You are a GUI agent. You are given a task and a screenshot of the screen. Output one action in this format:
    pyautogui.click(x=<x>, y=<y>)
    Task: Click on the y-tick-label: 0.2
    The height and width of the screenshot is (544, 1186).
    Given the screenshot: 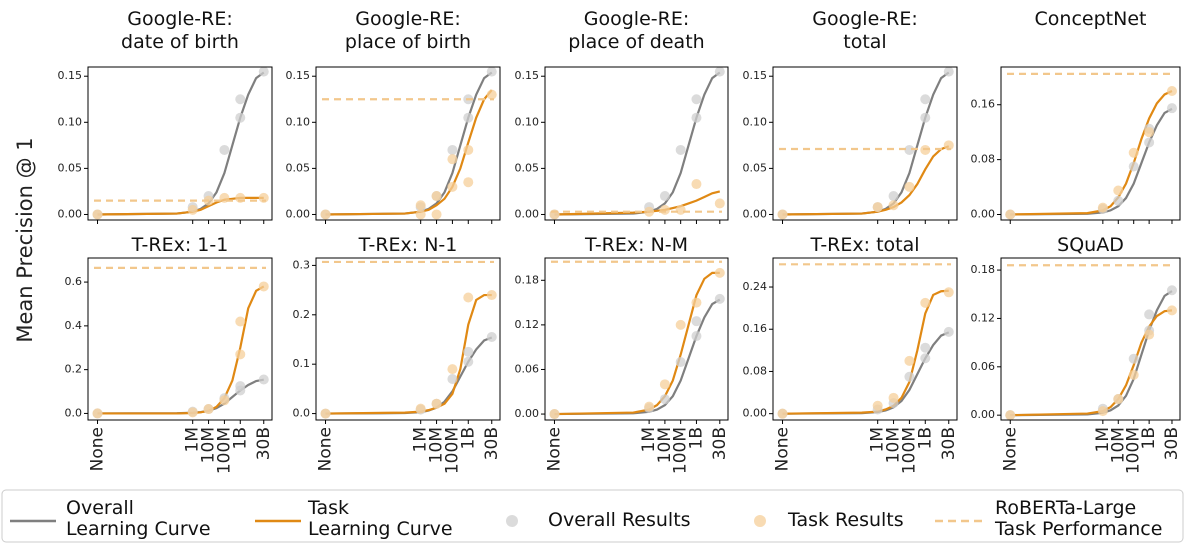 What is the action you would take?
    pyautogui.click(x=74, y=369)
    